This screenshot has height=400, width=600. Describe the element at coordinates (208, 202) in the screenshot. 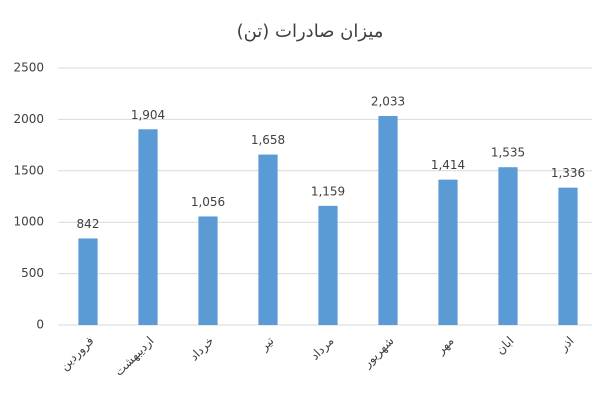

I see `value-label: 1,056` at that location.